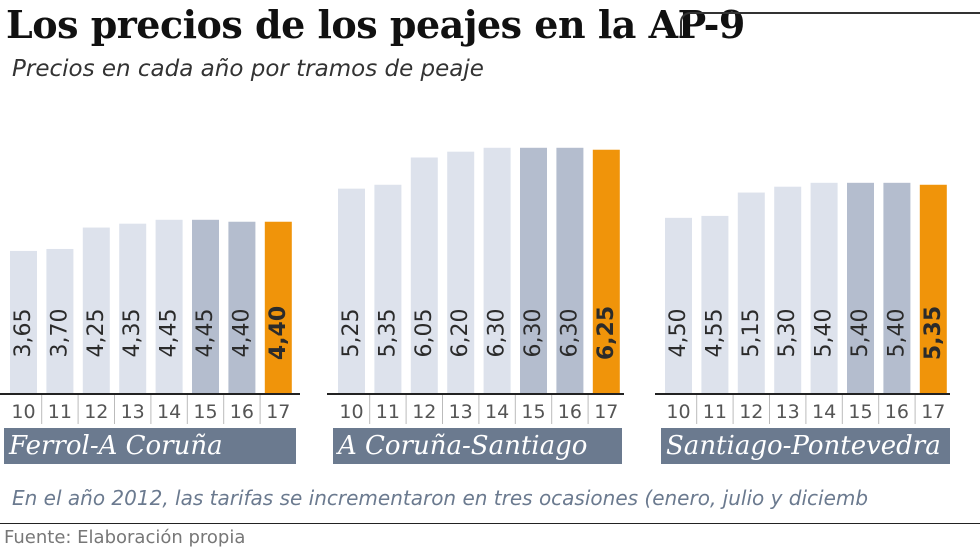  I want to click on year-tick-3-13: 13, so click(788, 412).